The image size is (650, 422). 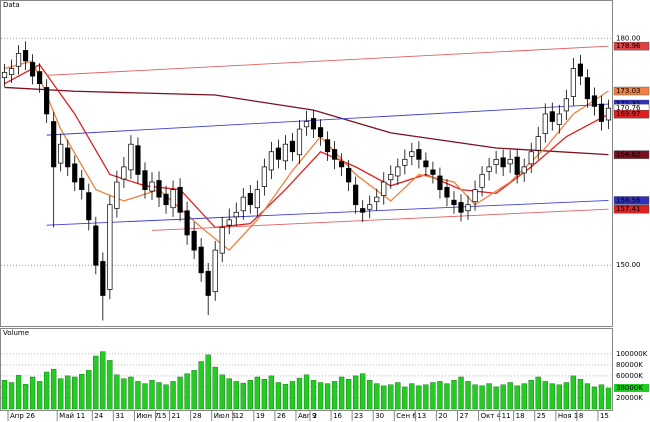 What do you see at coordinates (629, 398) in the screenshot?
I see `volume-tick-label: 20000K` at bounding box center [629, 398].